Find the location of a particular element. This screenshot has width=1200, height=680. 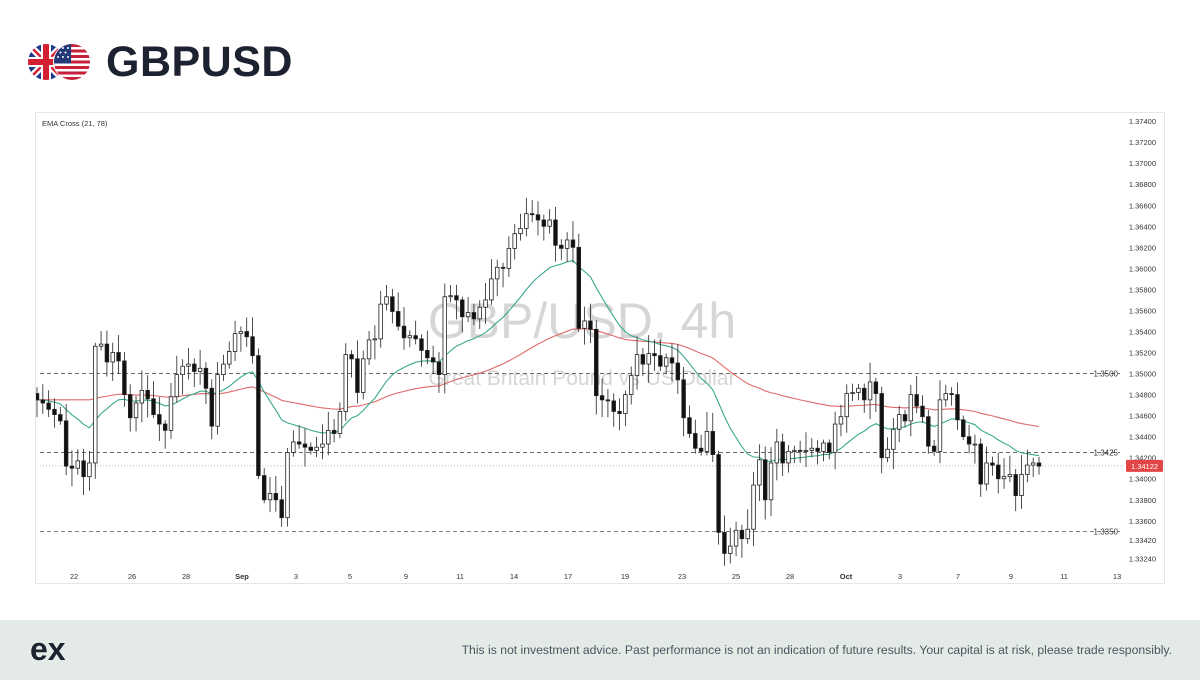

y-tick-label: 1.37400 is located at coordinates (1142, 121).